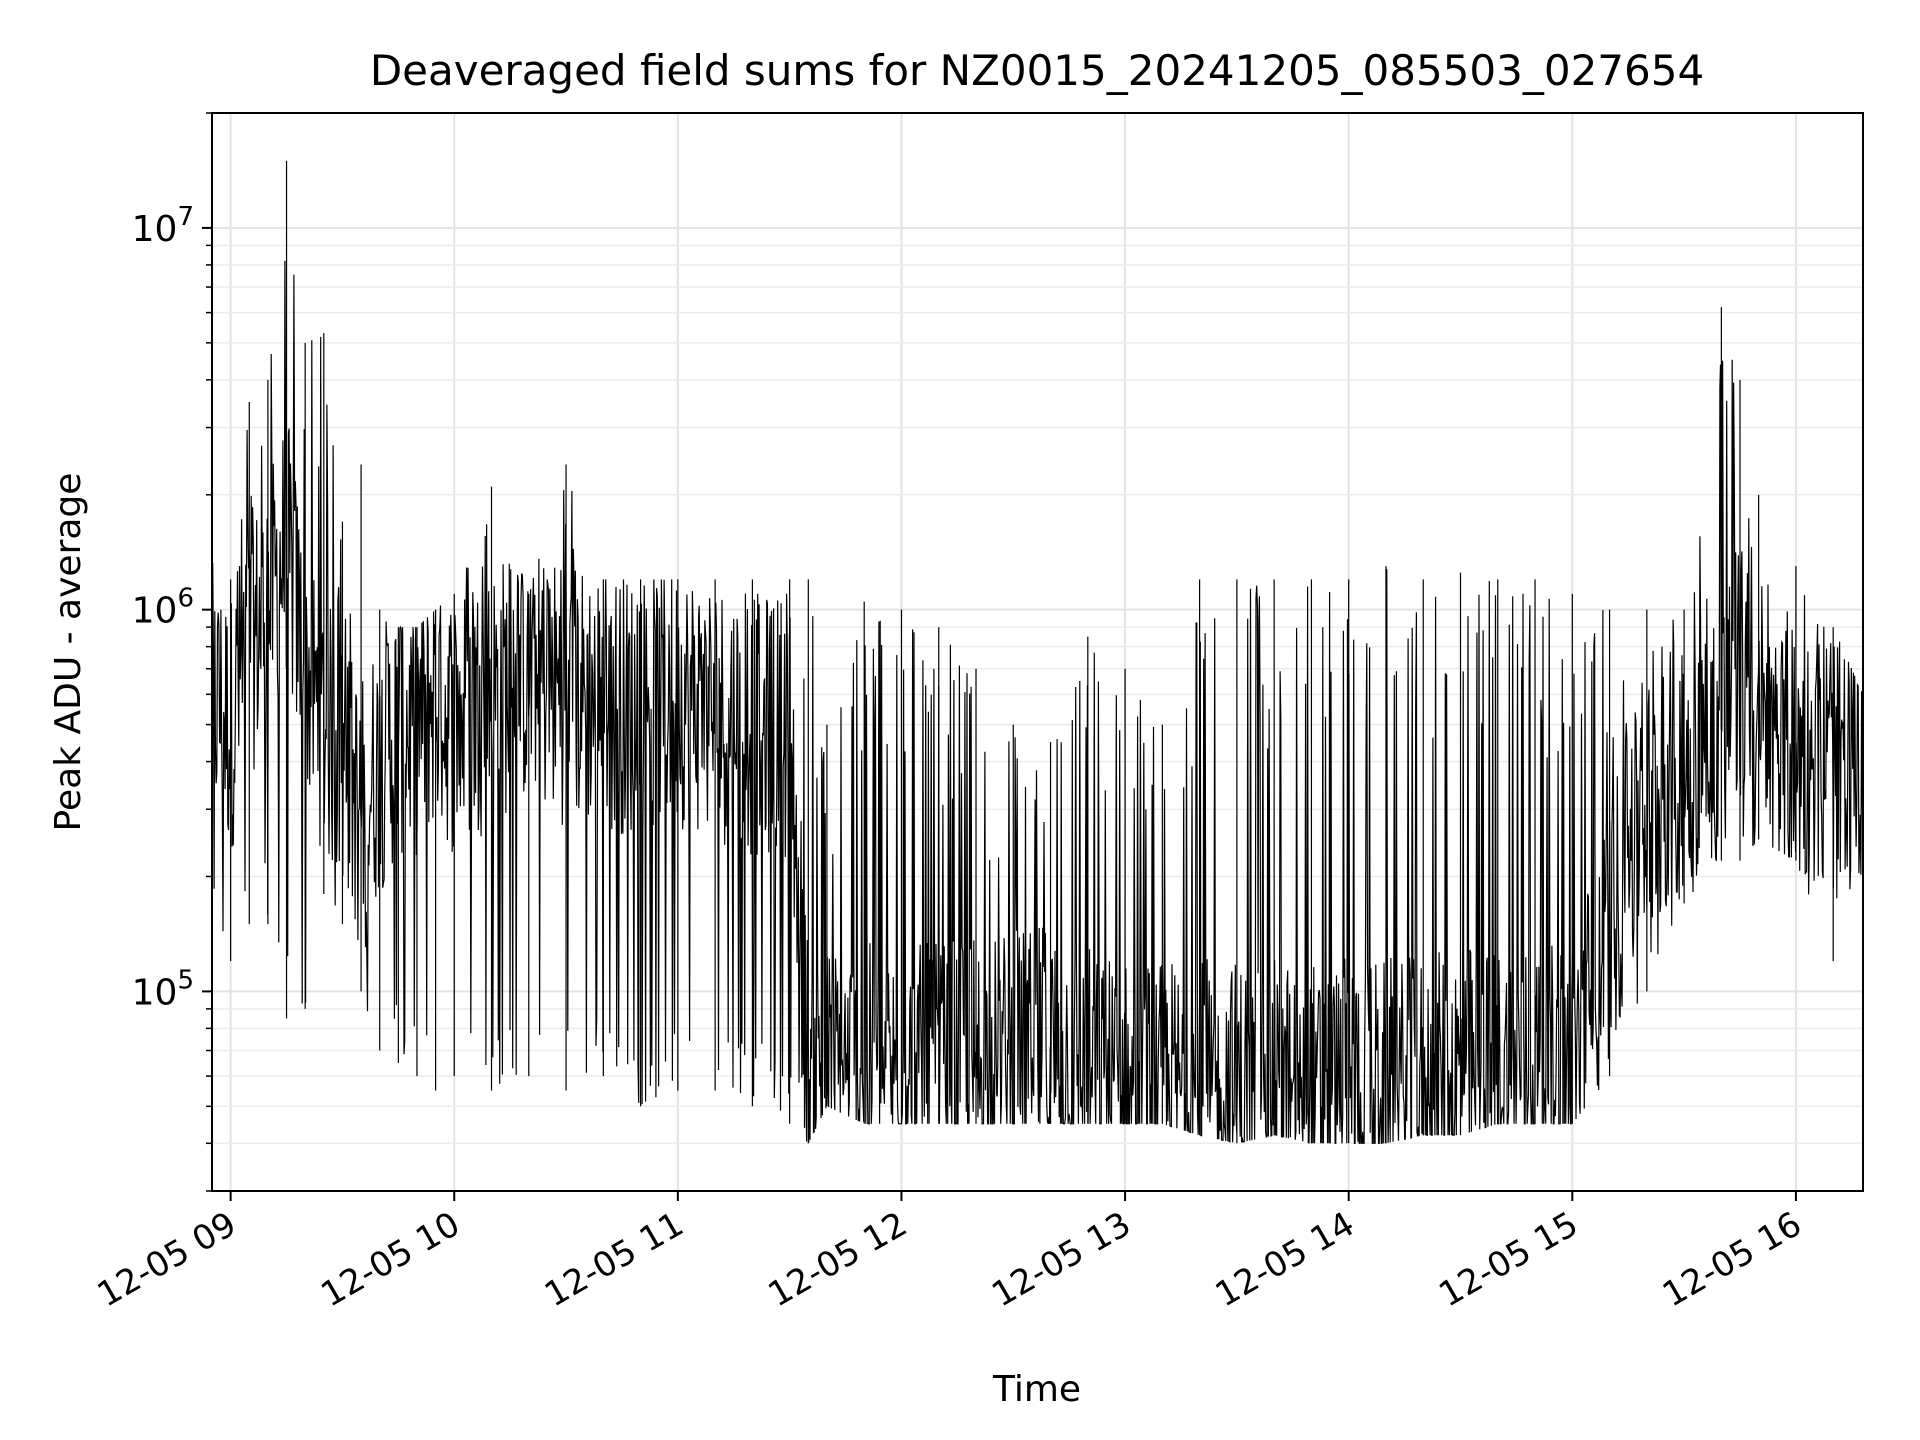  What do you see at coordinates (167, 1259) in the screenshot?
I see `x-tick-label: 12-05 09` at bounding box center [167, 1259].